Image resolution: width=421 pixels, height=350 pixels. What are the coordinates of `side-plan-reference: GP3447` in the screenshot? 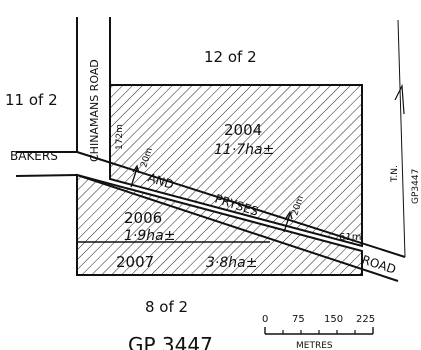 It's located at (416, 186).